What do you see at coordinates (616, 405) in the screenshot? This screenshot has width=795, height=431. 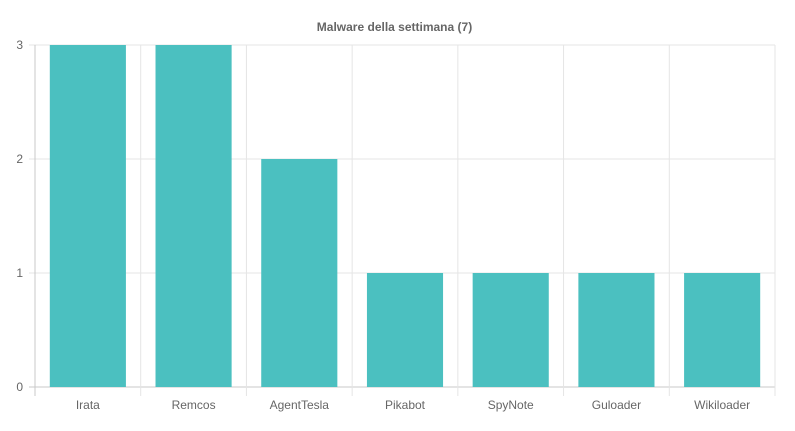 I see `x-tick-label: Guloader` at bounding box center [616, 405].